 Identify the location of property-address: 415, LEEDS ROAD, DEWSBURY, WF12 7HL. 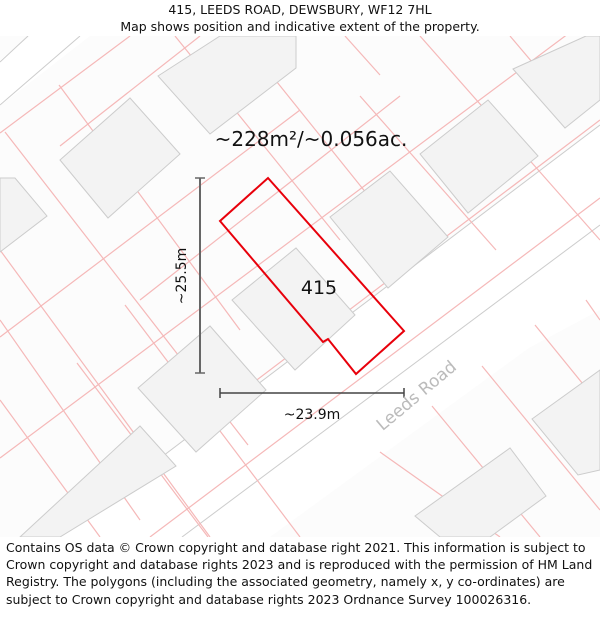
(300, 9).